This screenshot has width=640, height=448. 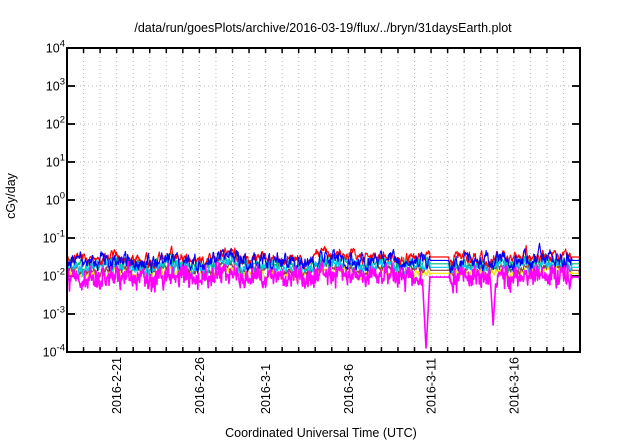 I want to click on x-tick-label: 2016-2-21, so click(x=117, y=385).